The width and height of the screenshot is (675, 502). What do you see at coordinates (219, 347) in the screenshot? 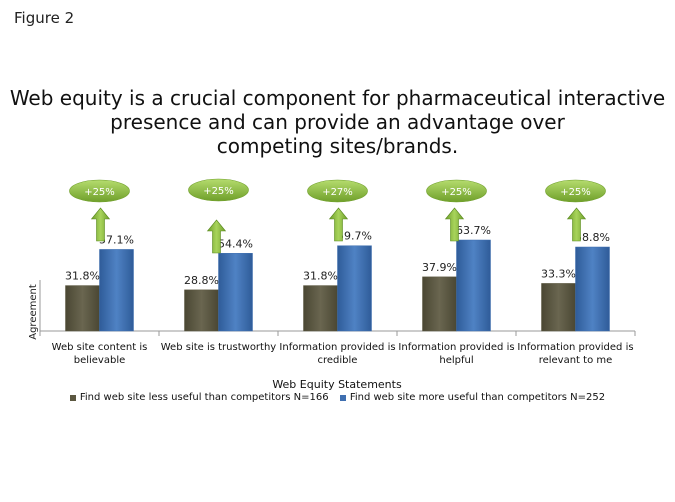
I see `x-tick-label: Web site is trustworthy` at bounding box center [219, 347].